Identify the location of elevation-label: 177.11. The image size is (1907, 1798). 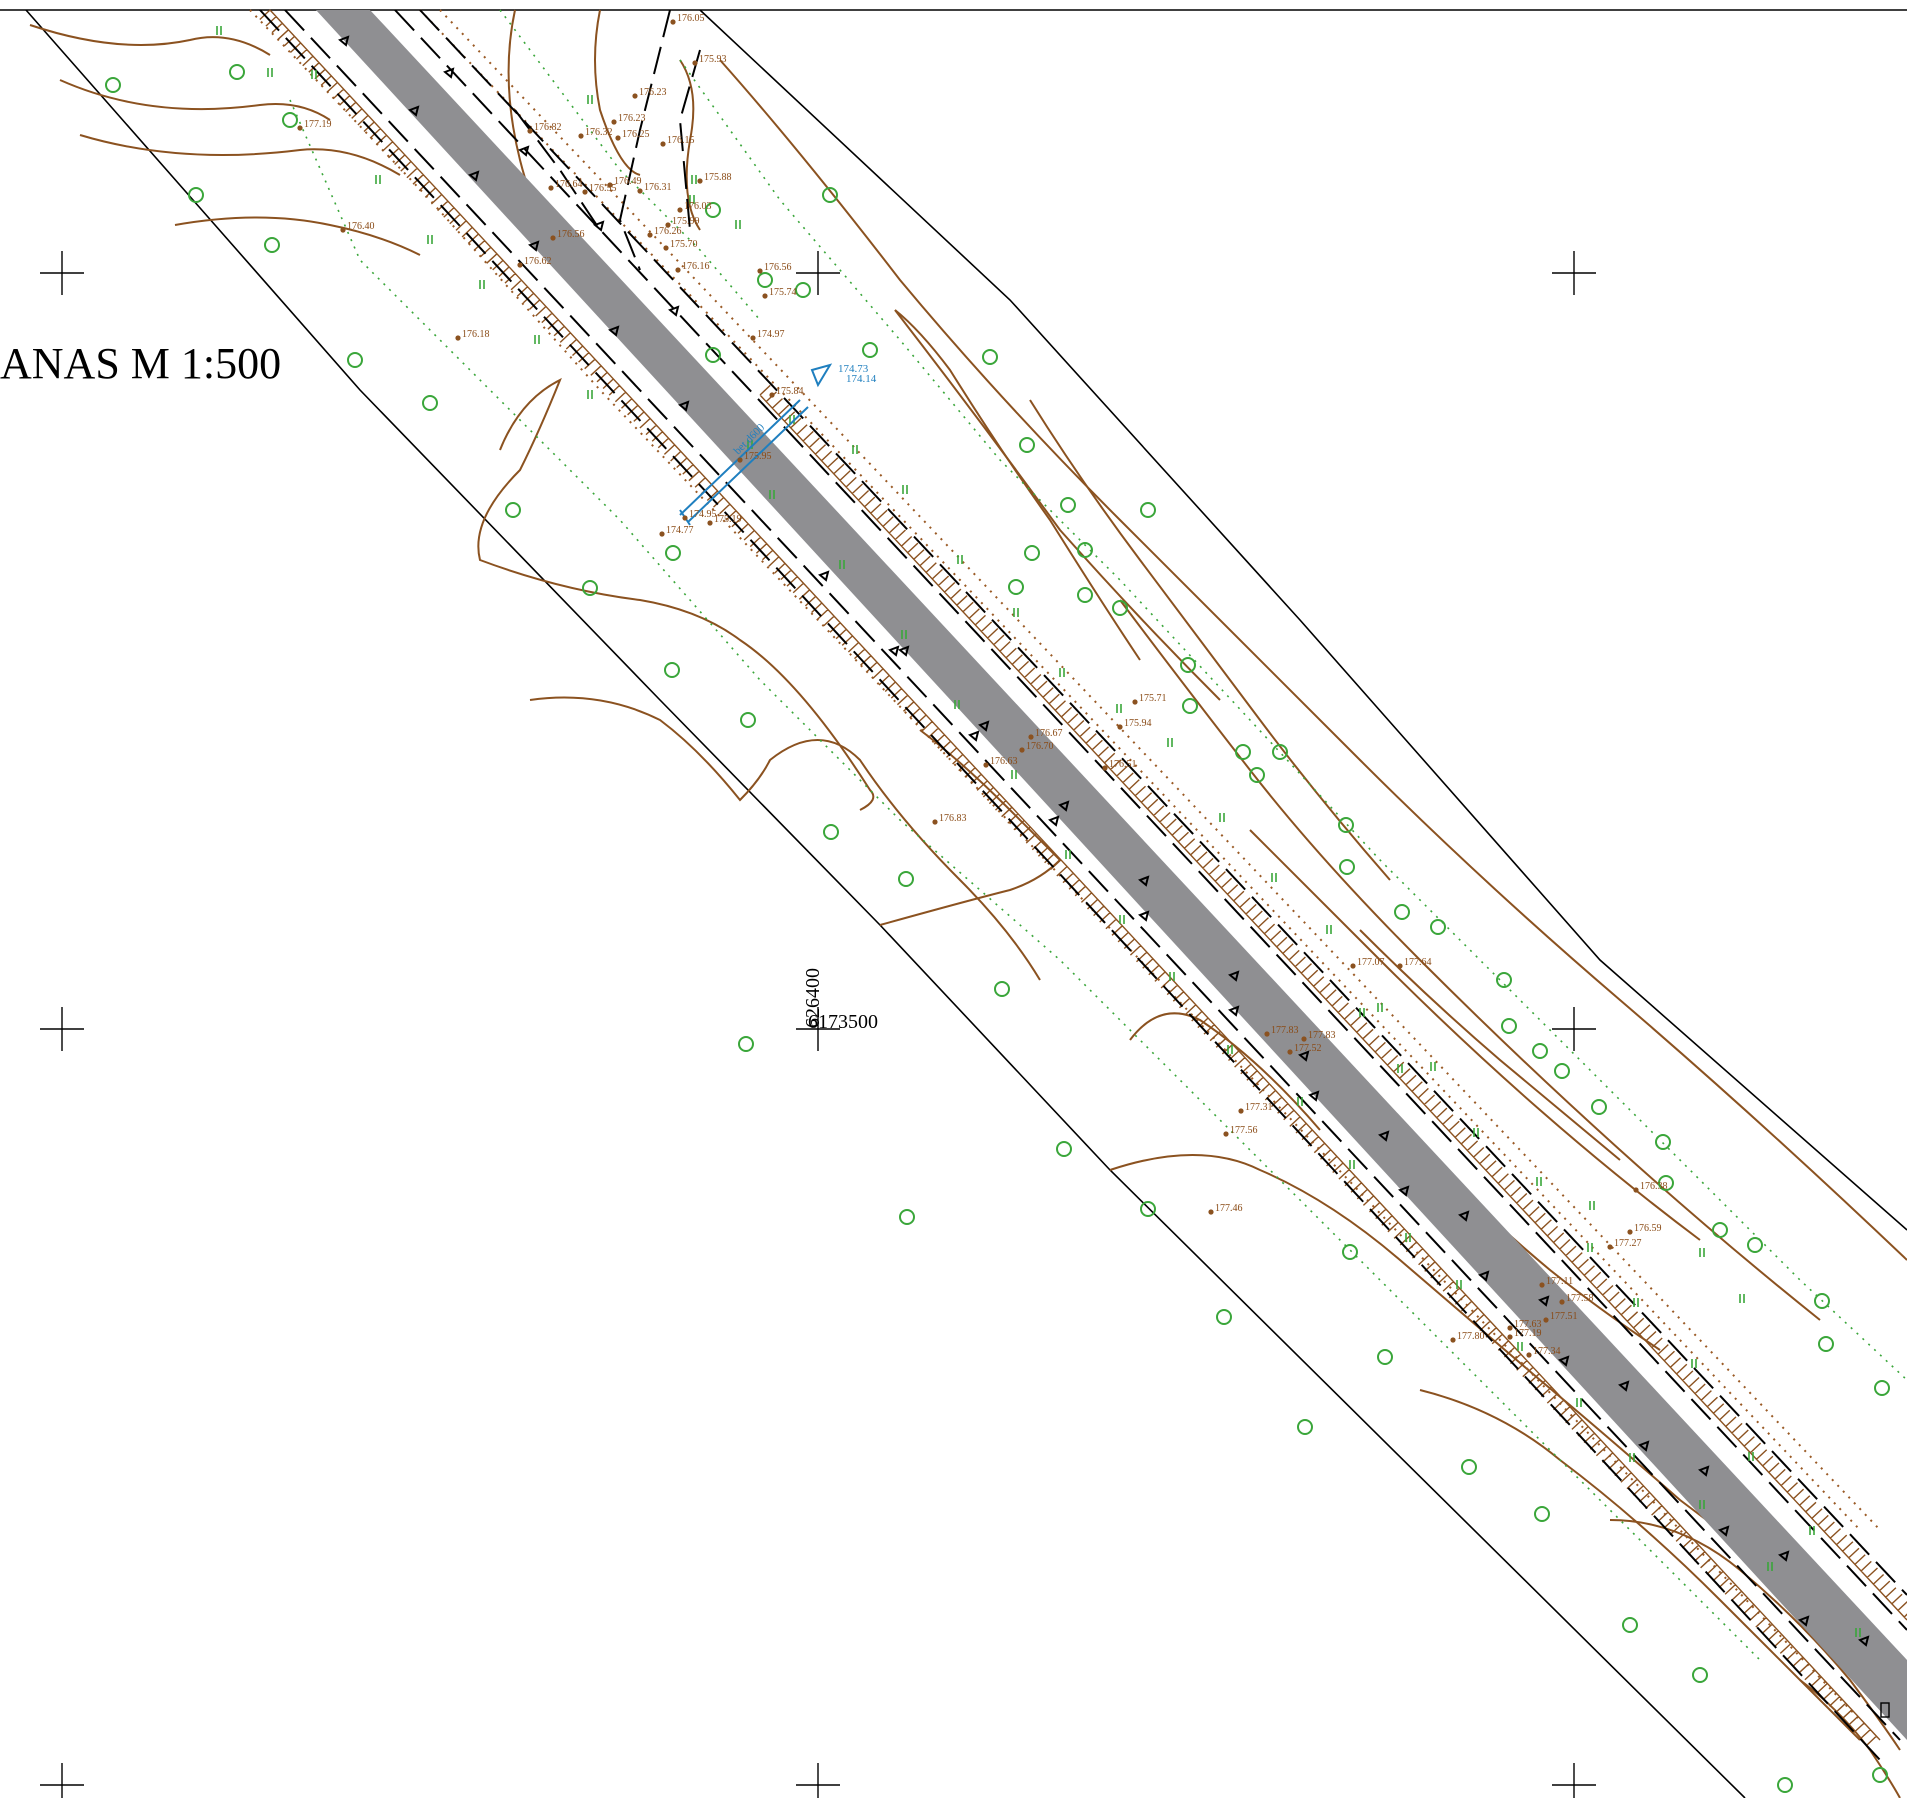
(1559, 1281).